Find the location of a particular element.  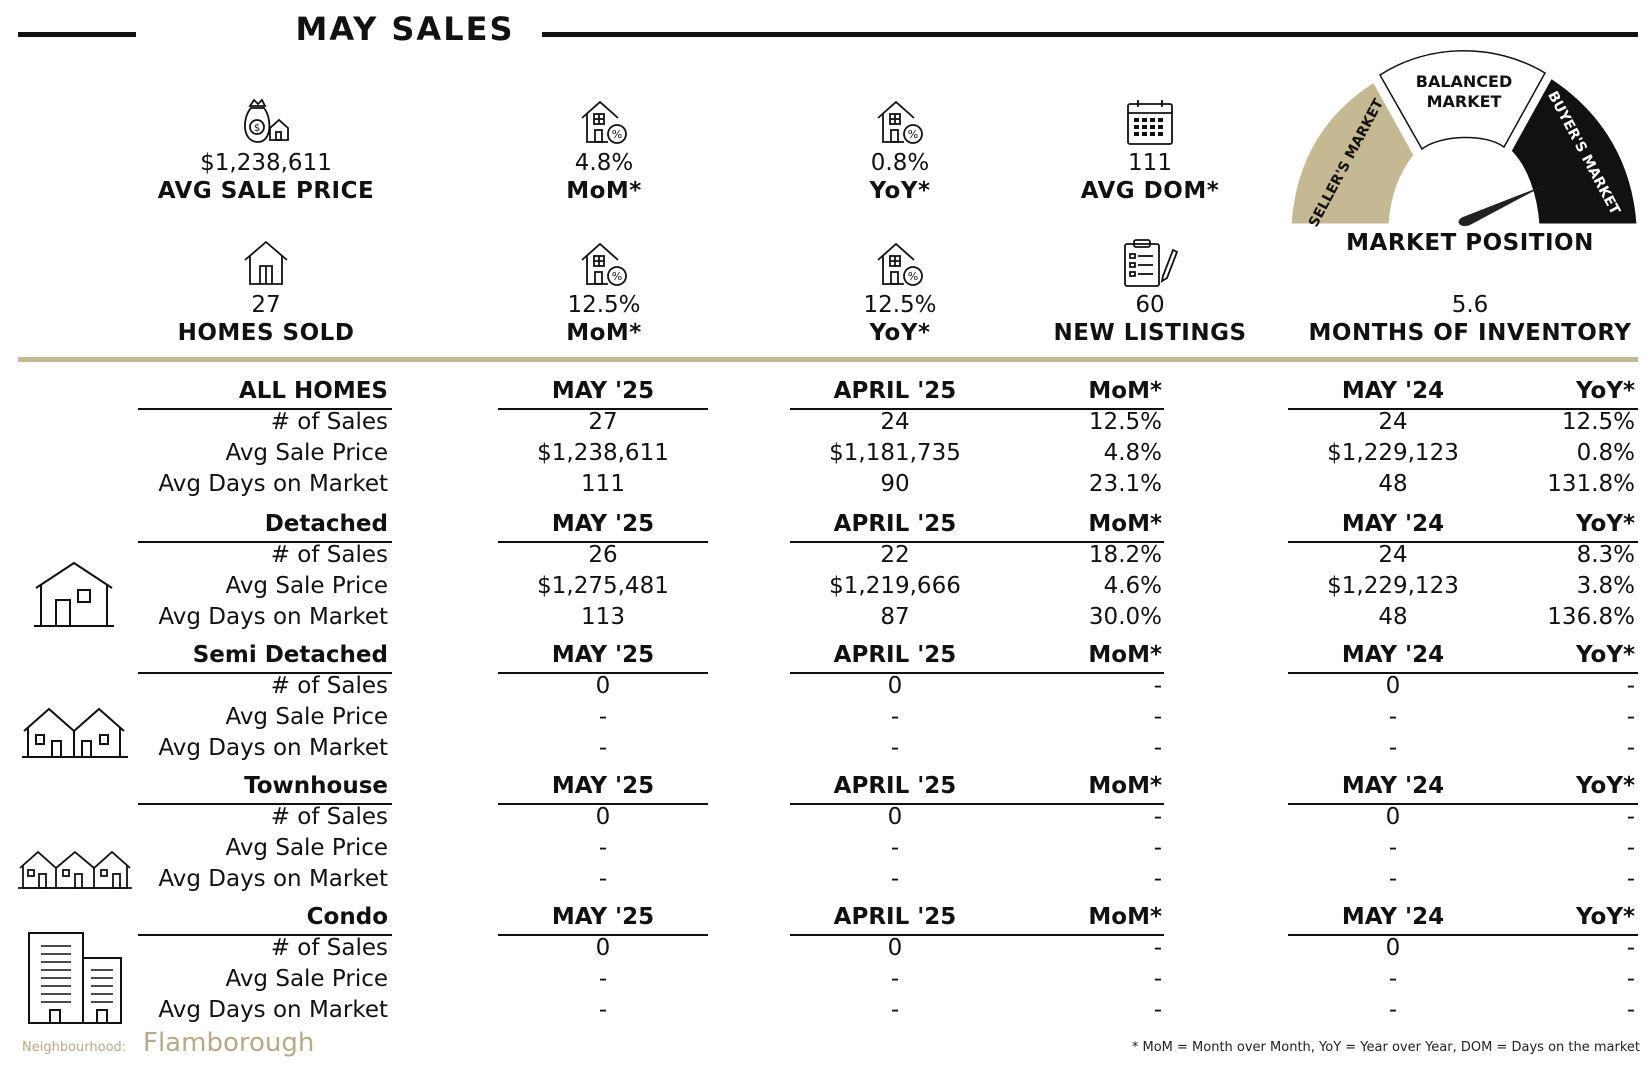

sold-yoy-value: 12.5% is located at coordinates (900, 305).